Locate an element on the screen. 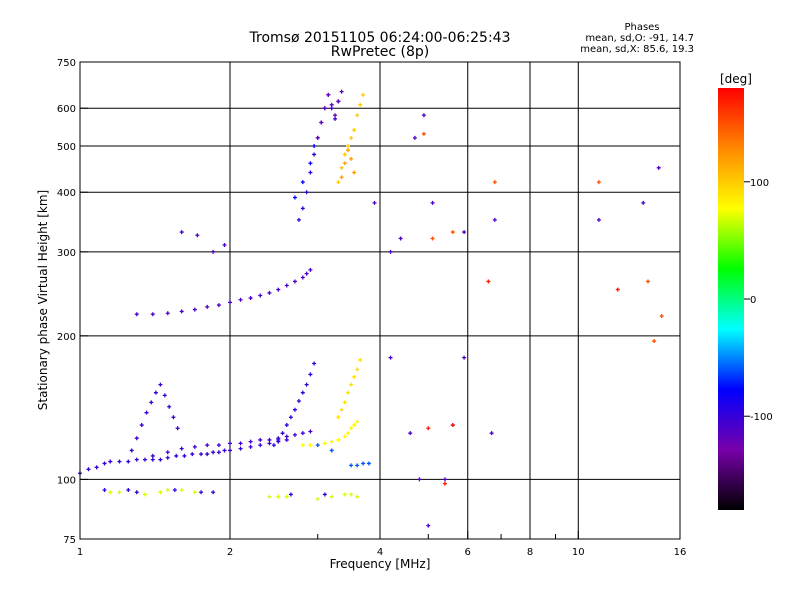 The height and width of the screenshot is (600, 800). x-axis: 1 2 4 6 8 10 16 is located at coordinates (381, 544).